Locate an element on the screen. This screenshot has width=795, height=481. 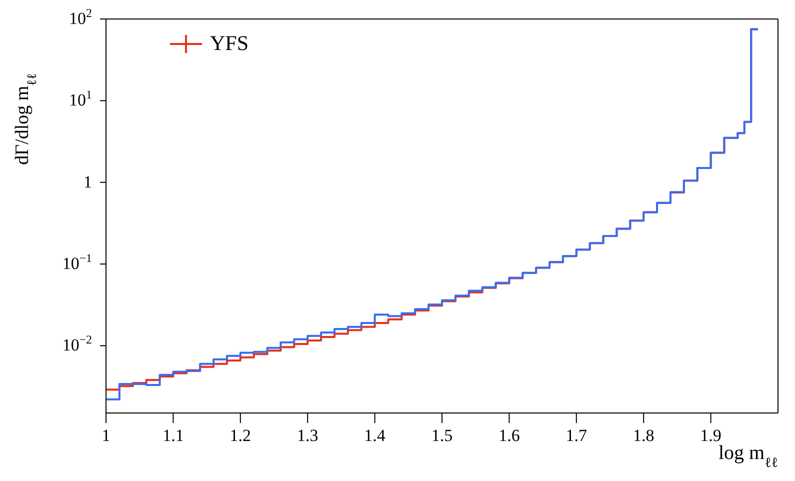
x-tick-label: 1.4 is located at coordinates (375, 435).